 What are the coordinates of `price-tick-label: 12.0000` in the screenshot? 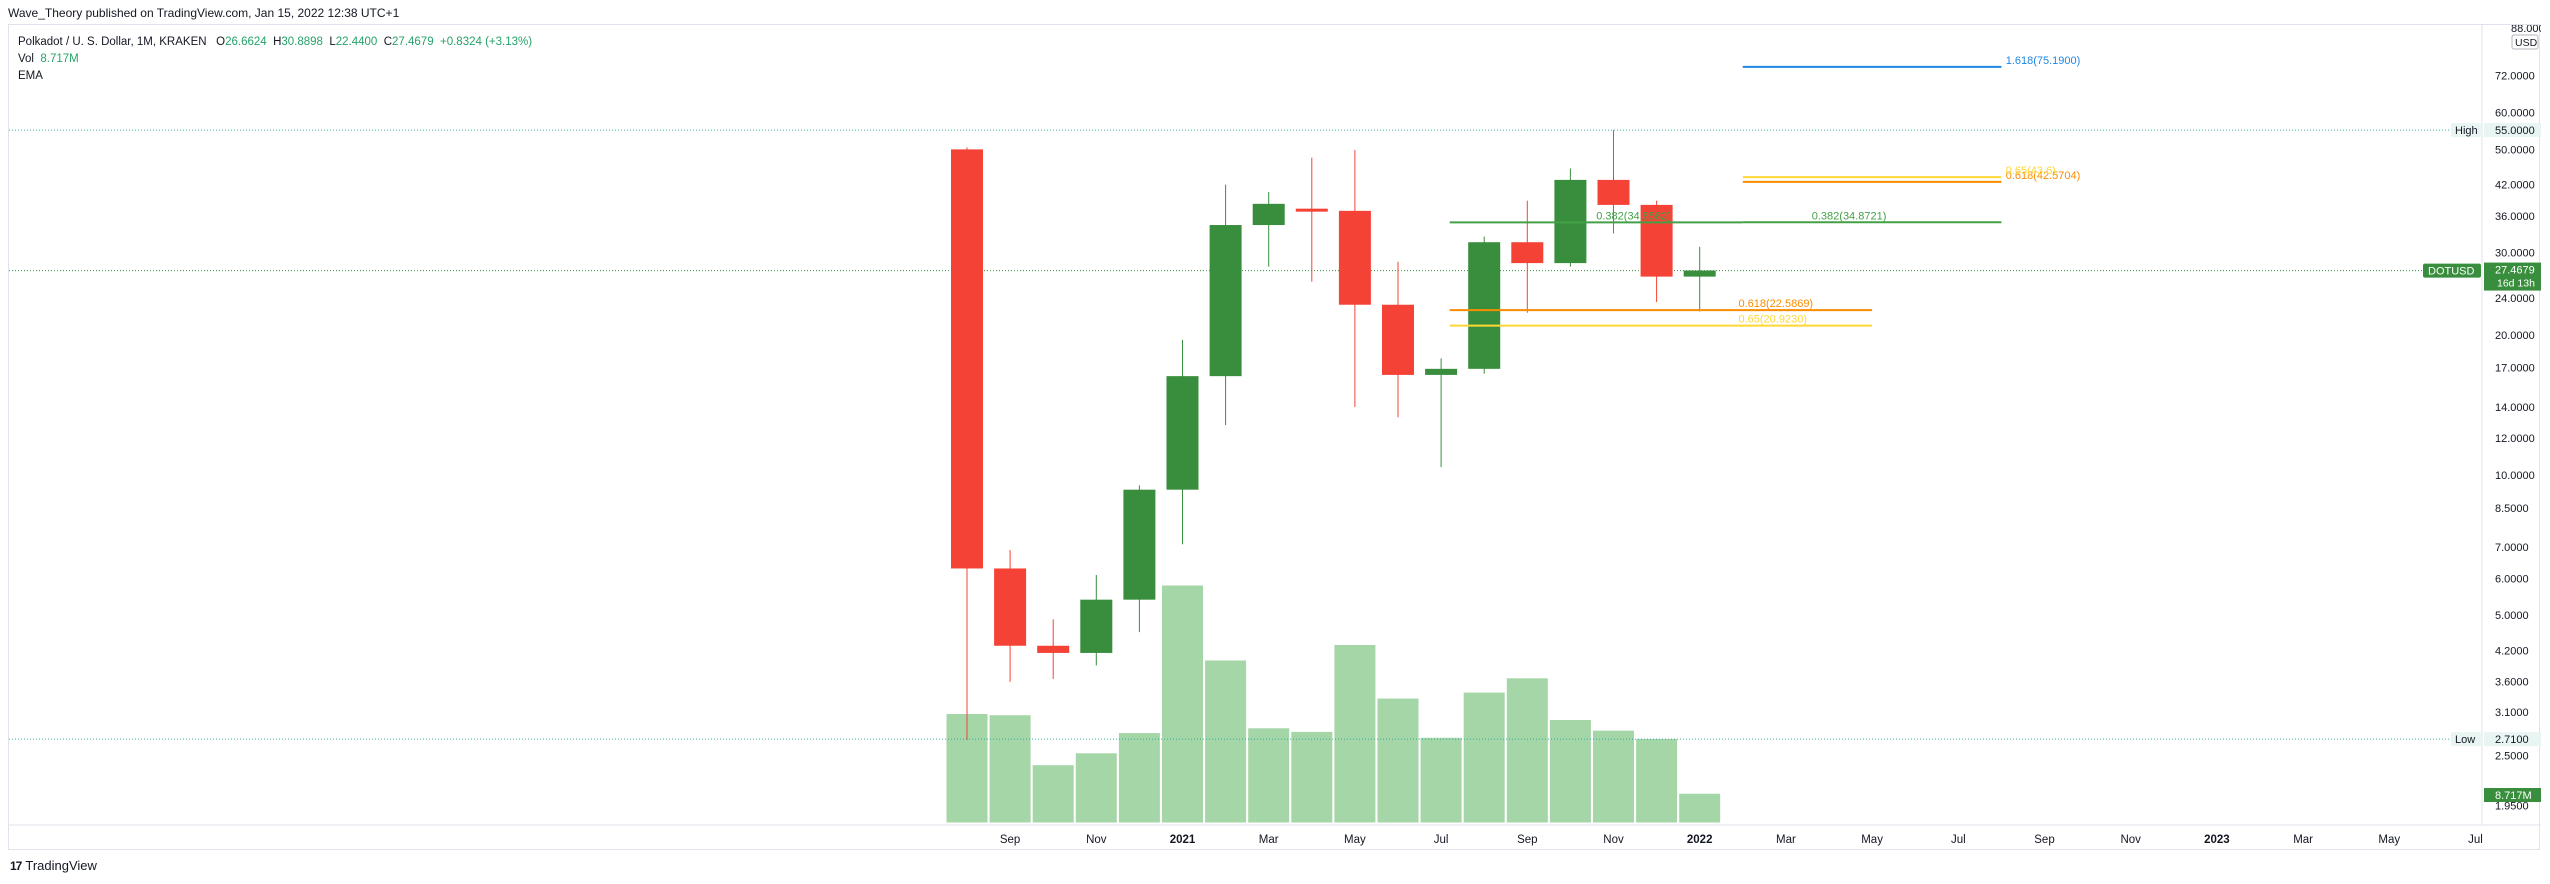 It's located at (2515, 439).